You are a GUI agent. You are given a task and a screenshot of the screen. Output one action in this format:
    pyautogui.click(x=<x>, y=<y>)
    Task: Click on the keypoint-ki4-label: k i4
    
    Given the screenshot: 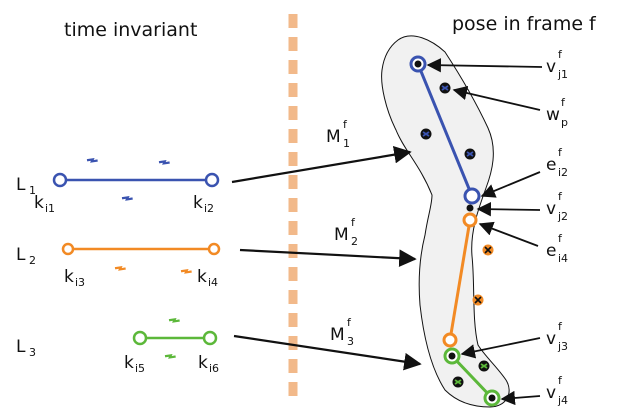 What is the action you would take?
    pyautogui.click(x=207, y=278)
    